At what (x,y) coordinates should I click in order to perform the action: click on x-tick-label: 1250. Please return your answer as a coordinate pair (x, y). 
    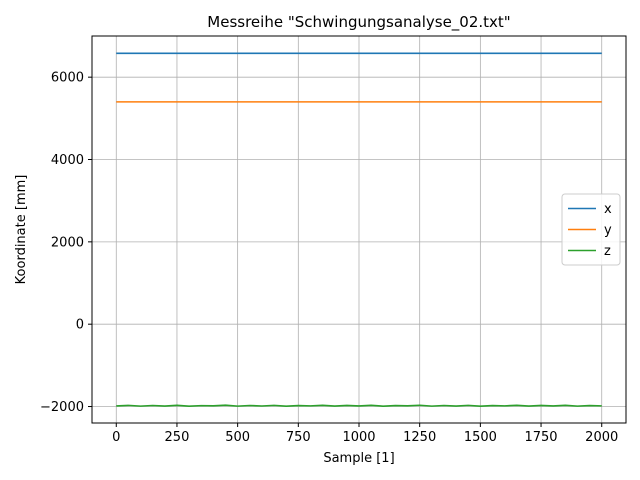
    Looking at the image, I should click on (419, 437).